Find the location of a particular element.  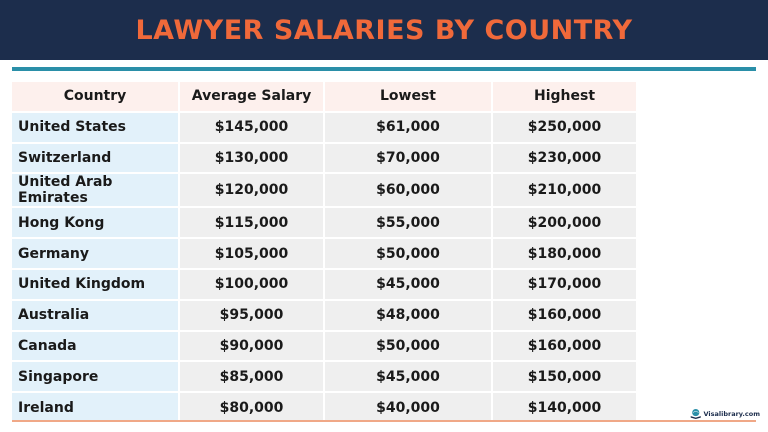

table-row: Canada $90,000 $50,000 $160,000 is located at coordinates (324, 346).